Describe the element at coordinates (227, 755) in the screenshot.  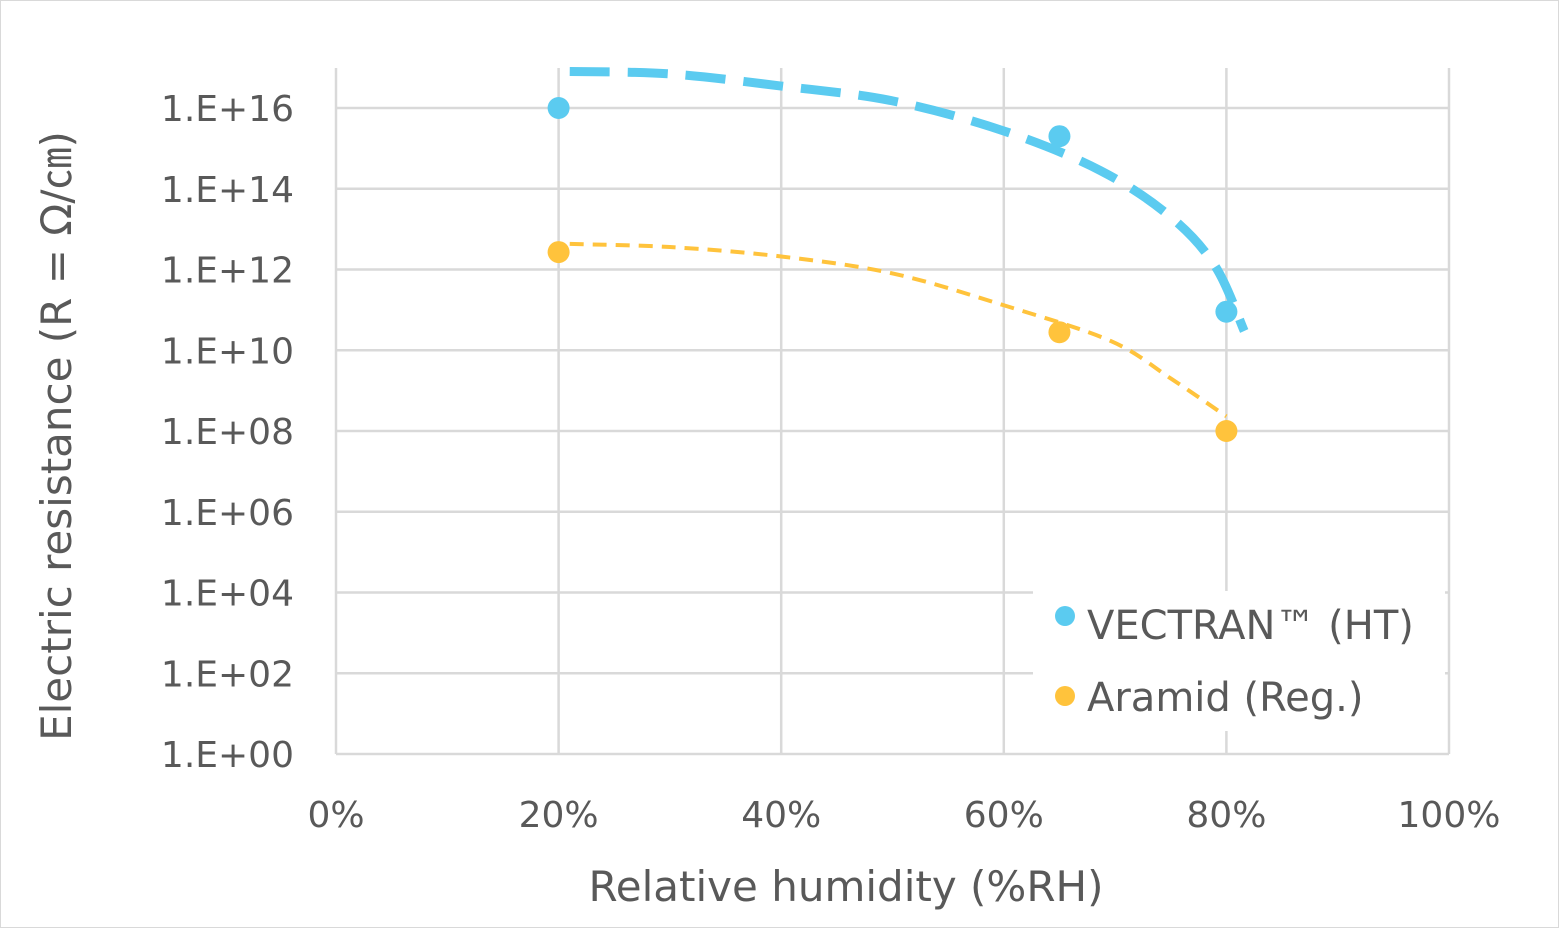
I see `y-tick-label: 1.E+00` at that location.